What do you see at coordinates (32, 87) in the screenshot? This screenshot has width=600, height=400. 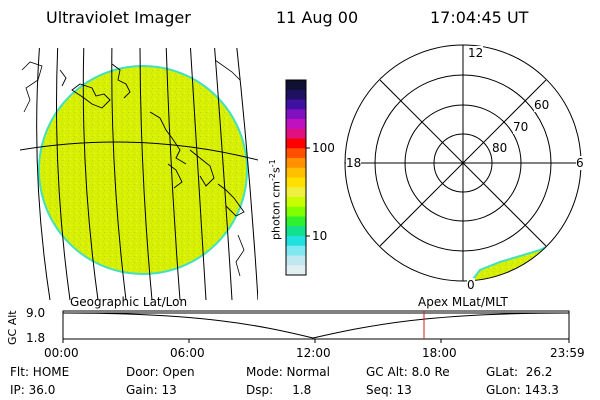 I see `coastline-outer` at bounding box center [32, 87].